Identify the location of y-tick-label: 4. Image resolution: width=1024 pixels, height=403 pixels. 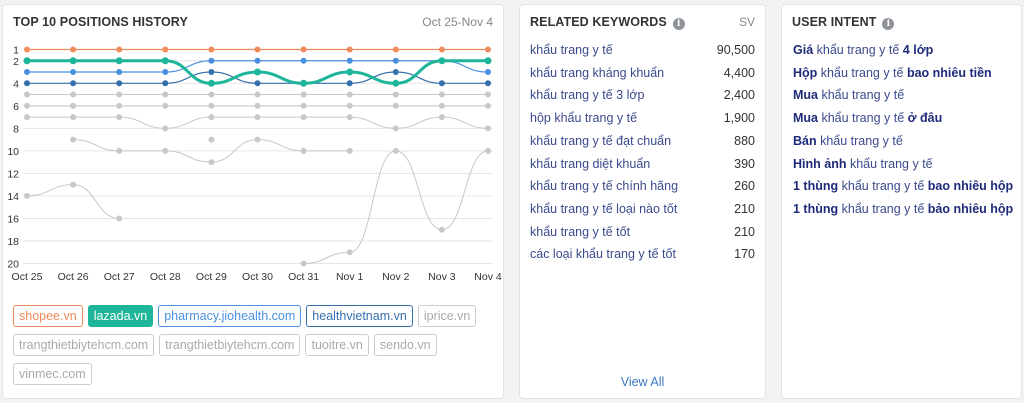
(16, 84).